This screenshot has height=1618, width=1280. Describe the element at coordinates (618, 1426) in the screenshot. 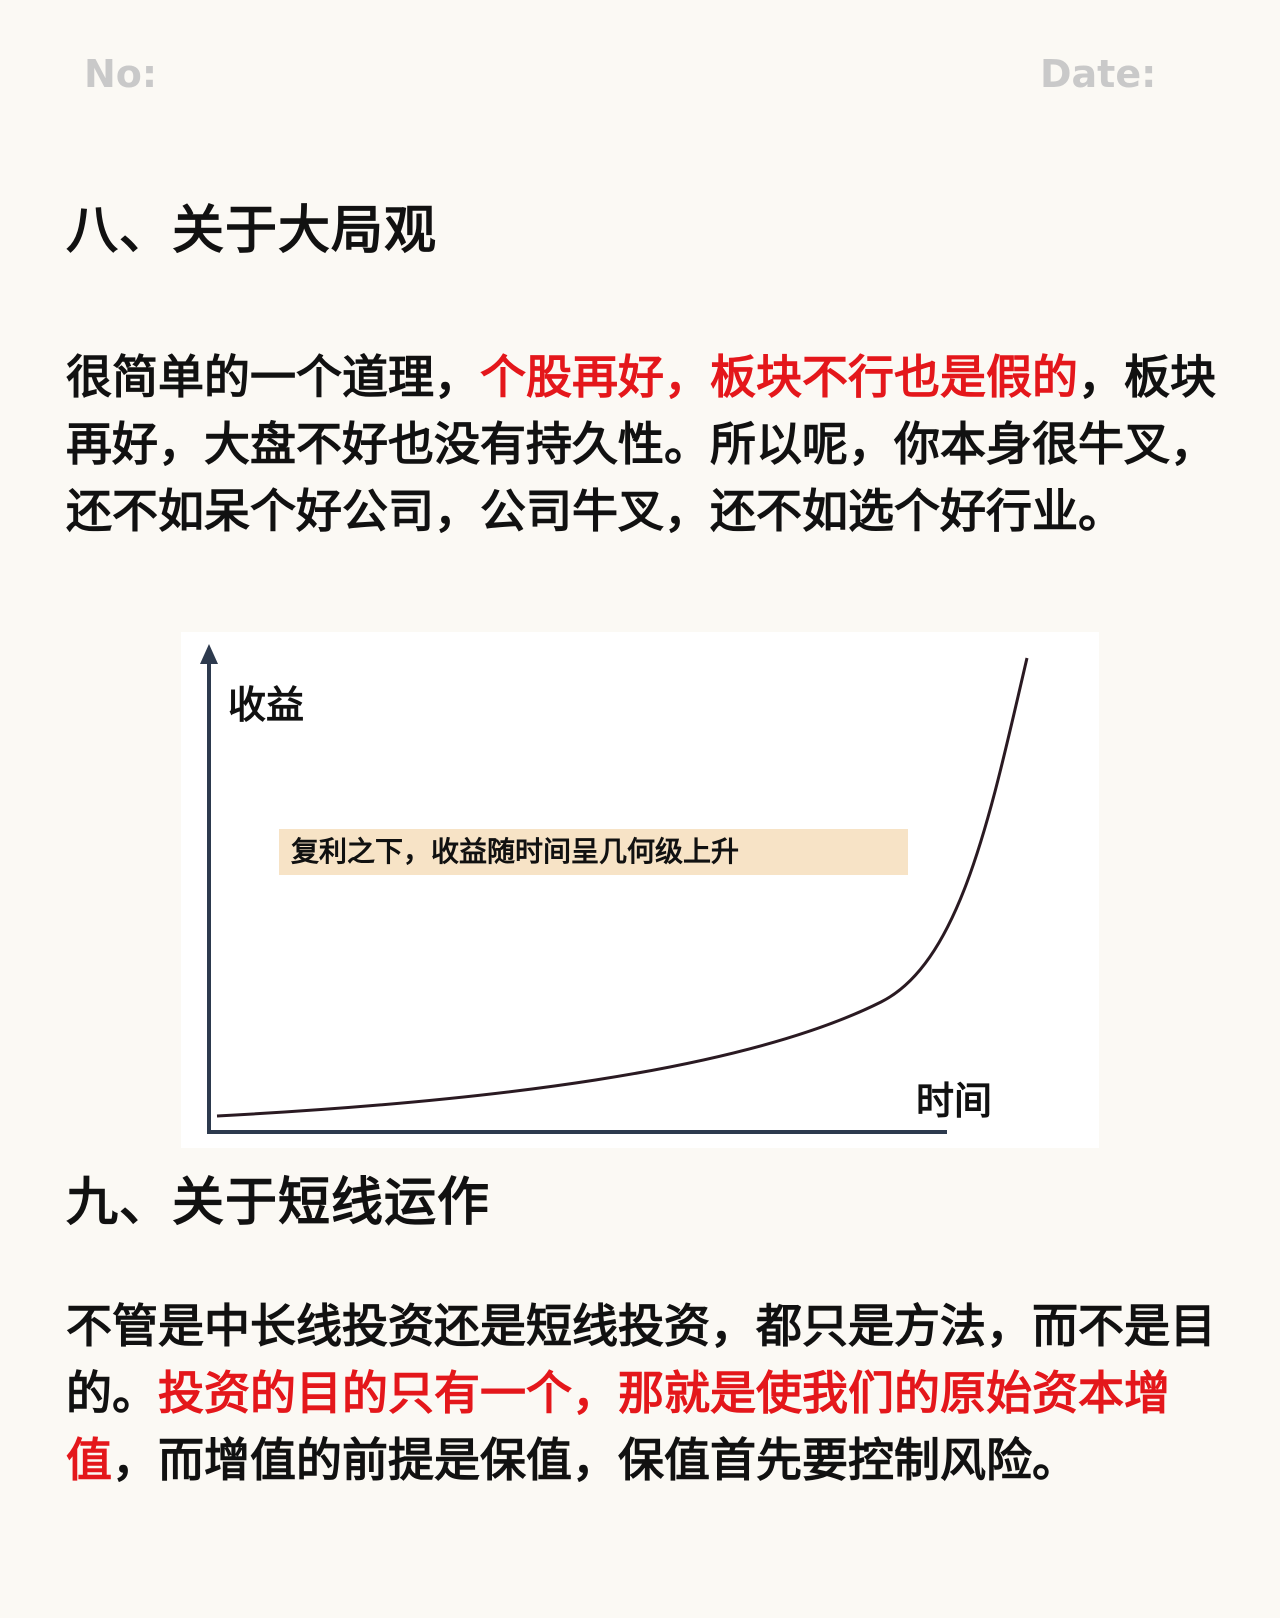

I see `highlight-text: 投资的目的只有一个，那就是使我们的原始资本增值` at that location.